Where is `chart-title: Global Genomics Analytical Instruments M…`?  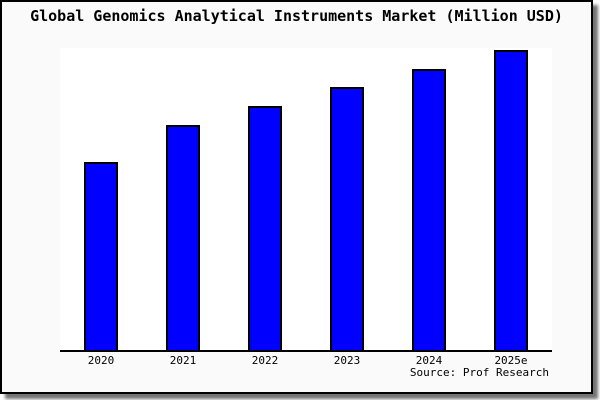
chart-title: Global Genomics Analytical Instruments M… is located at coordinates (296, 16).